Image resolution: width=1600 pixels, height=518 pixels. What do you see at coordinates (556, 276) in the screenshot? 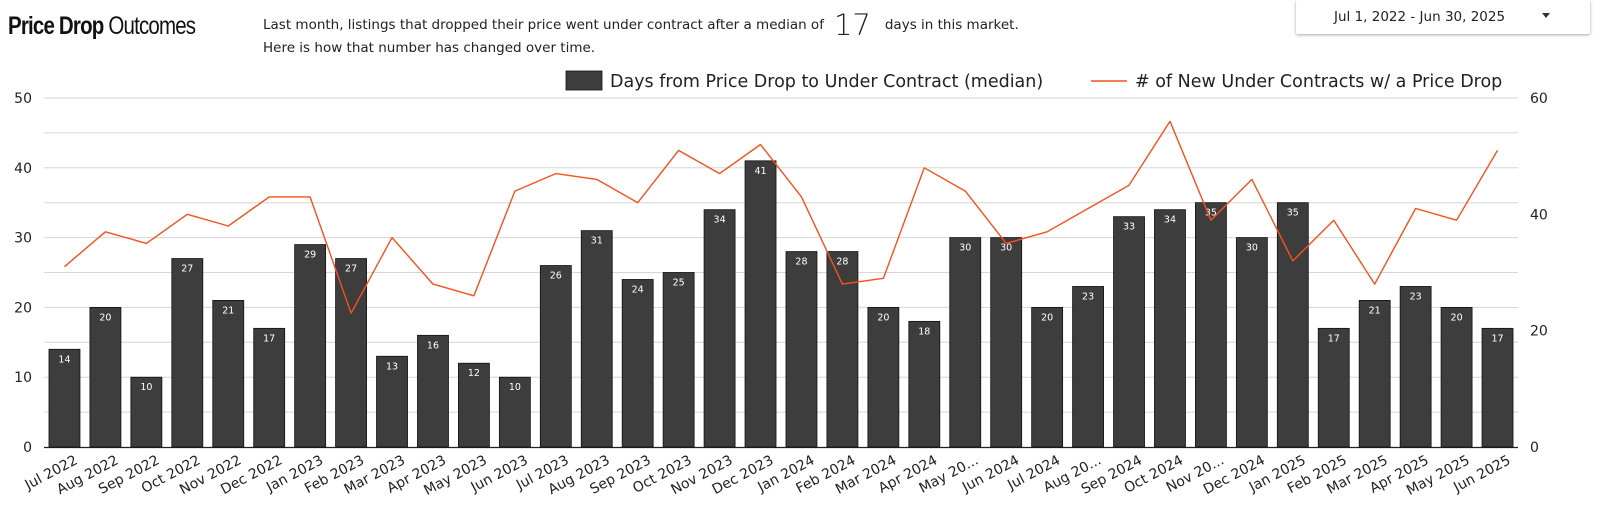
I see `data-label: 26` at bounding box center [556, 276].